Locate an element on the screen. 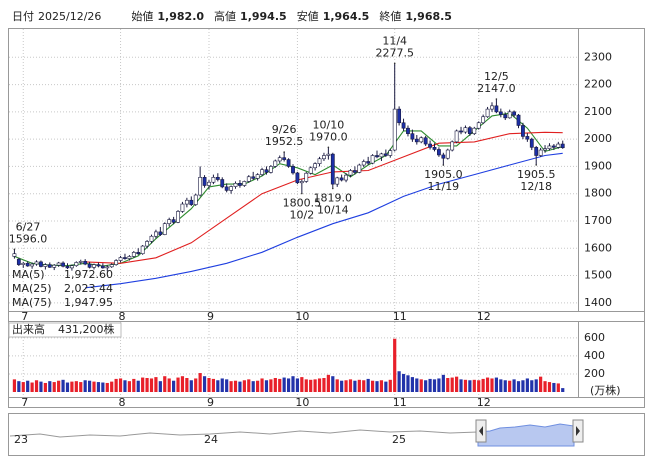 The height and width of the screenshot is (470, 653). annotation-value: 2277.5 is located at coordinates (394, 52).